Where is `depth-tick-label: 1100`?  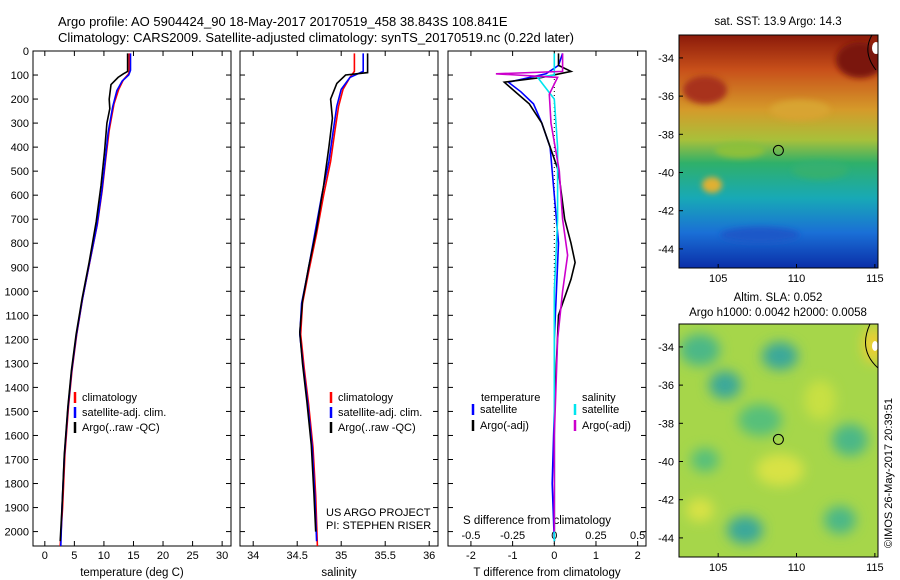
depth-tick-label: 1100 is located at coordinates (17, 316).